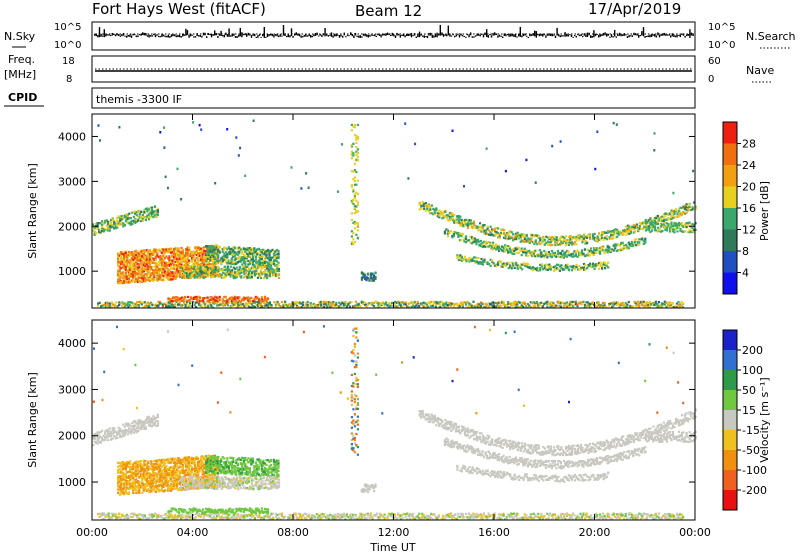 The image size is (800, 558). Describe the element at coordinates (711, 79) in the screenshot. I see `nave-tick-bottom: 0` at that location.